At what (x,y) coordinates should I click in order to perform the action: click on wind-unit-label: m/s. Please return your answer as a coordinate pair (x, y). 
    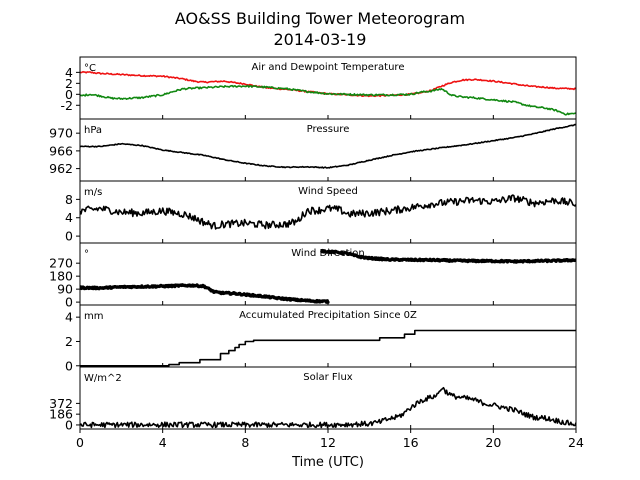
    Looking at the image, I should click on (93, 192).